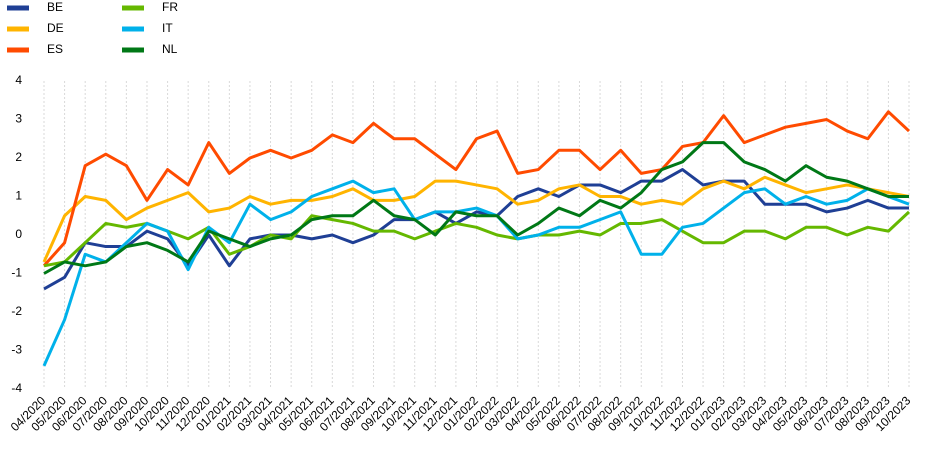 The height and width of the screenshot is (451, 945). Describe the element at coordinates (18, 157) in the screenshot. I see `y-tick-label: 2` at that location.